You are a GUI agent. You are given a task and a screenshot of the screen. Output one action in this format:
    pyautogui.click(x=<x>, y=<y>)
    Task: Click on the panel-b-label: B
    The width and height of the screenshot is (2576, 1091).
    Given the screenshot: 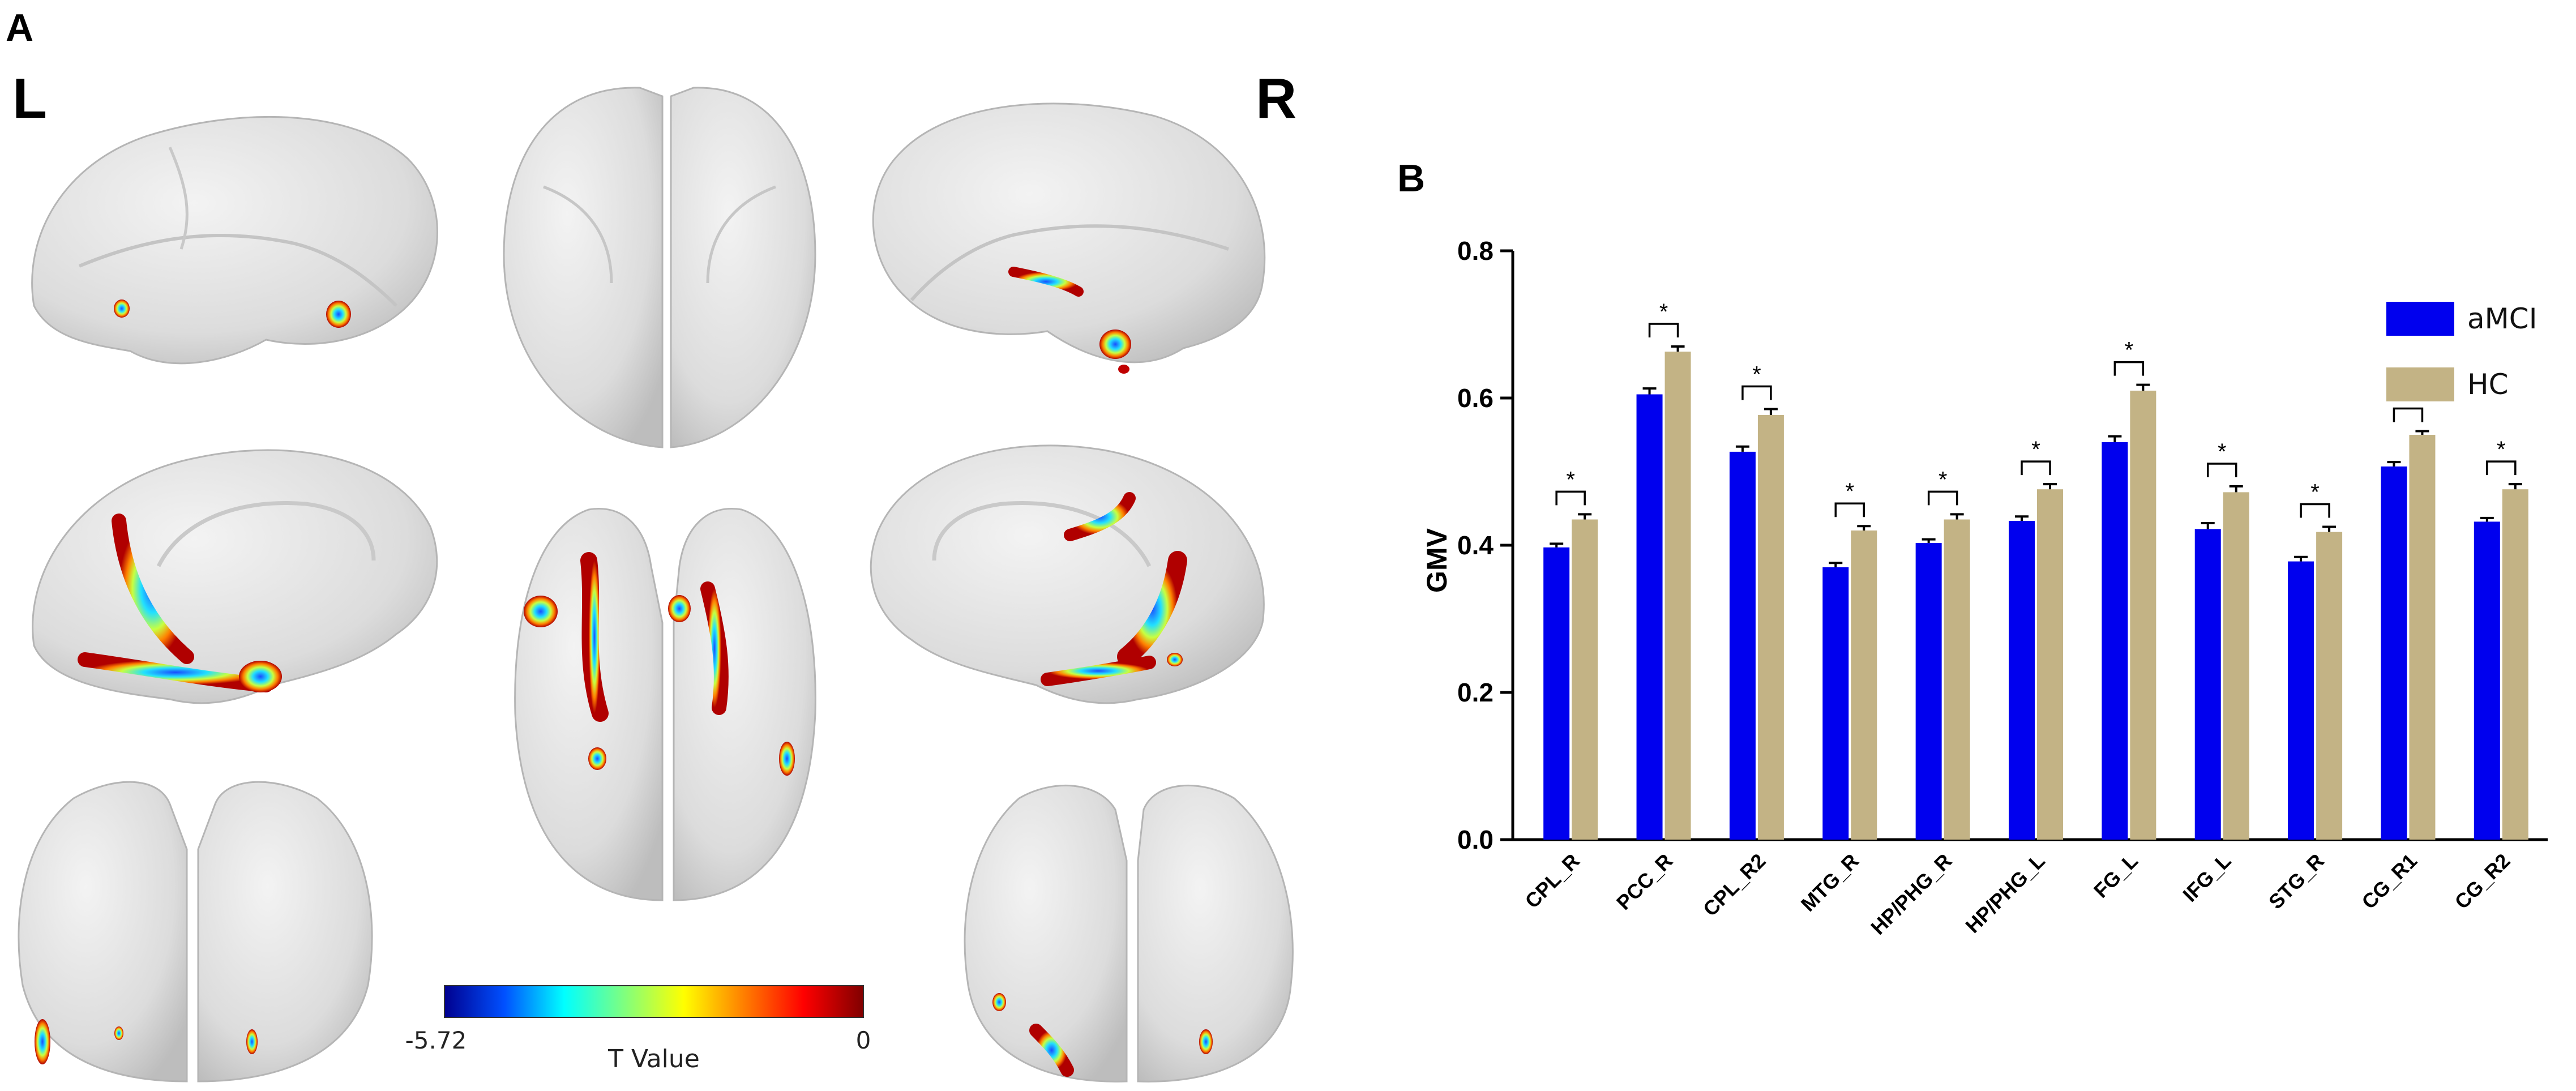 What is the action you would take?
    pyautogui.click(x=1411, y=179)
    